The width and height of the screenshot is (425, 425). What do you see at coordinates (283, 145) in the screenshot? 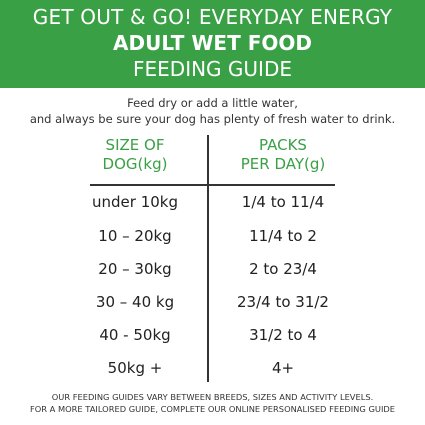
I see `column-header-packs-line-1: PACKS` at bounding box center [283, 145].